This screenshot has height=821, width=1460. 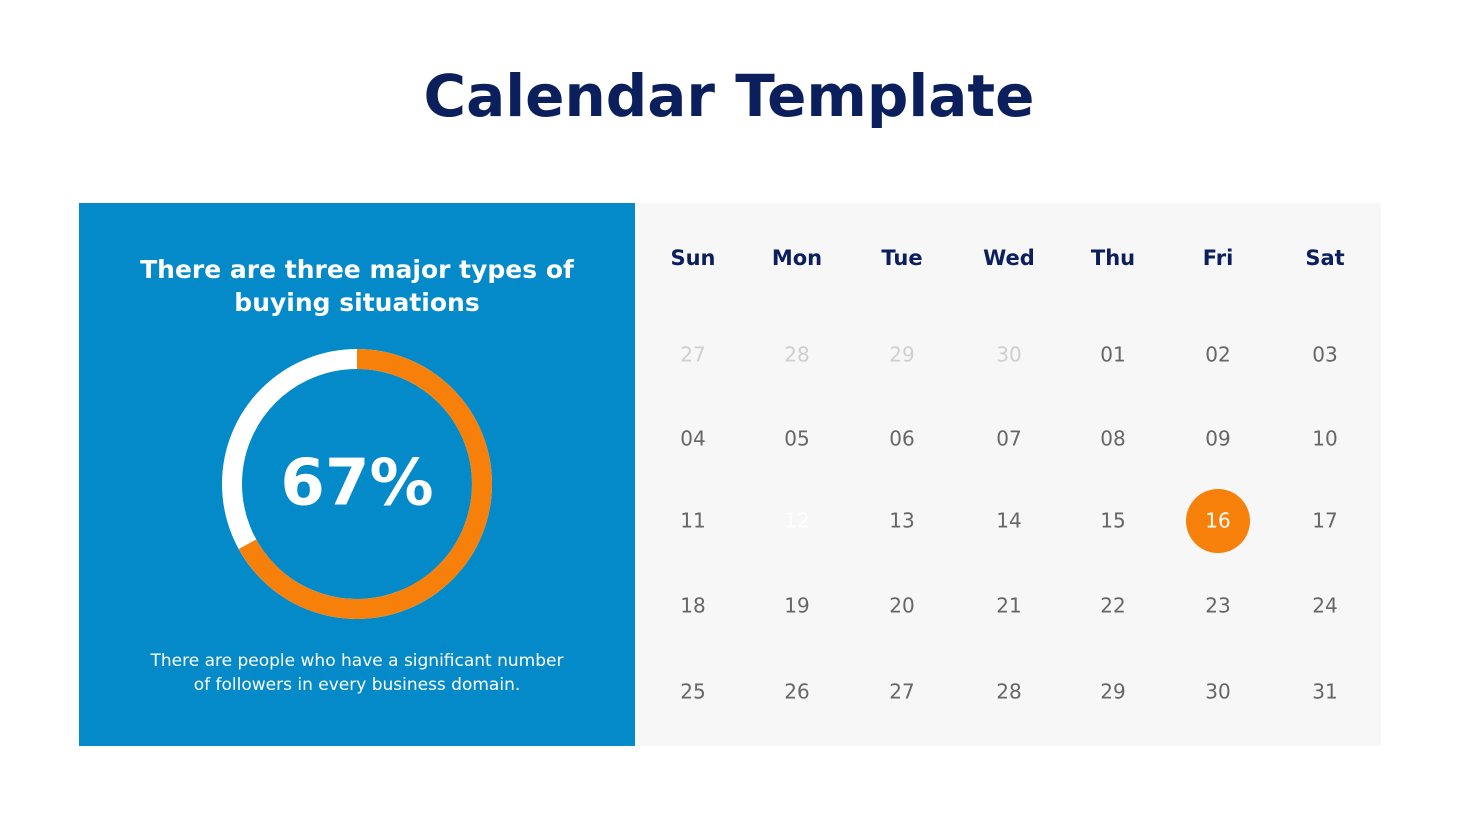 I want to click on date: 20, so click(x=901, y=606).